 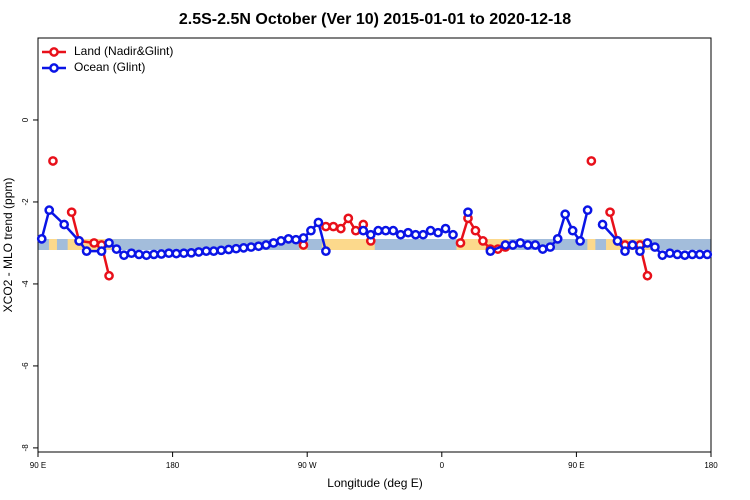 I want to click on x-axis-label: Longitude (deg E), so click(x=374, y=483).